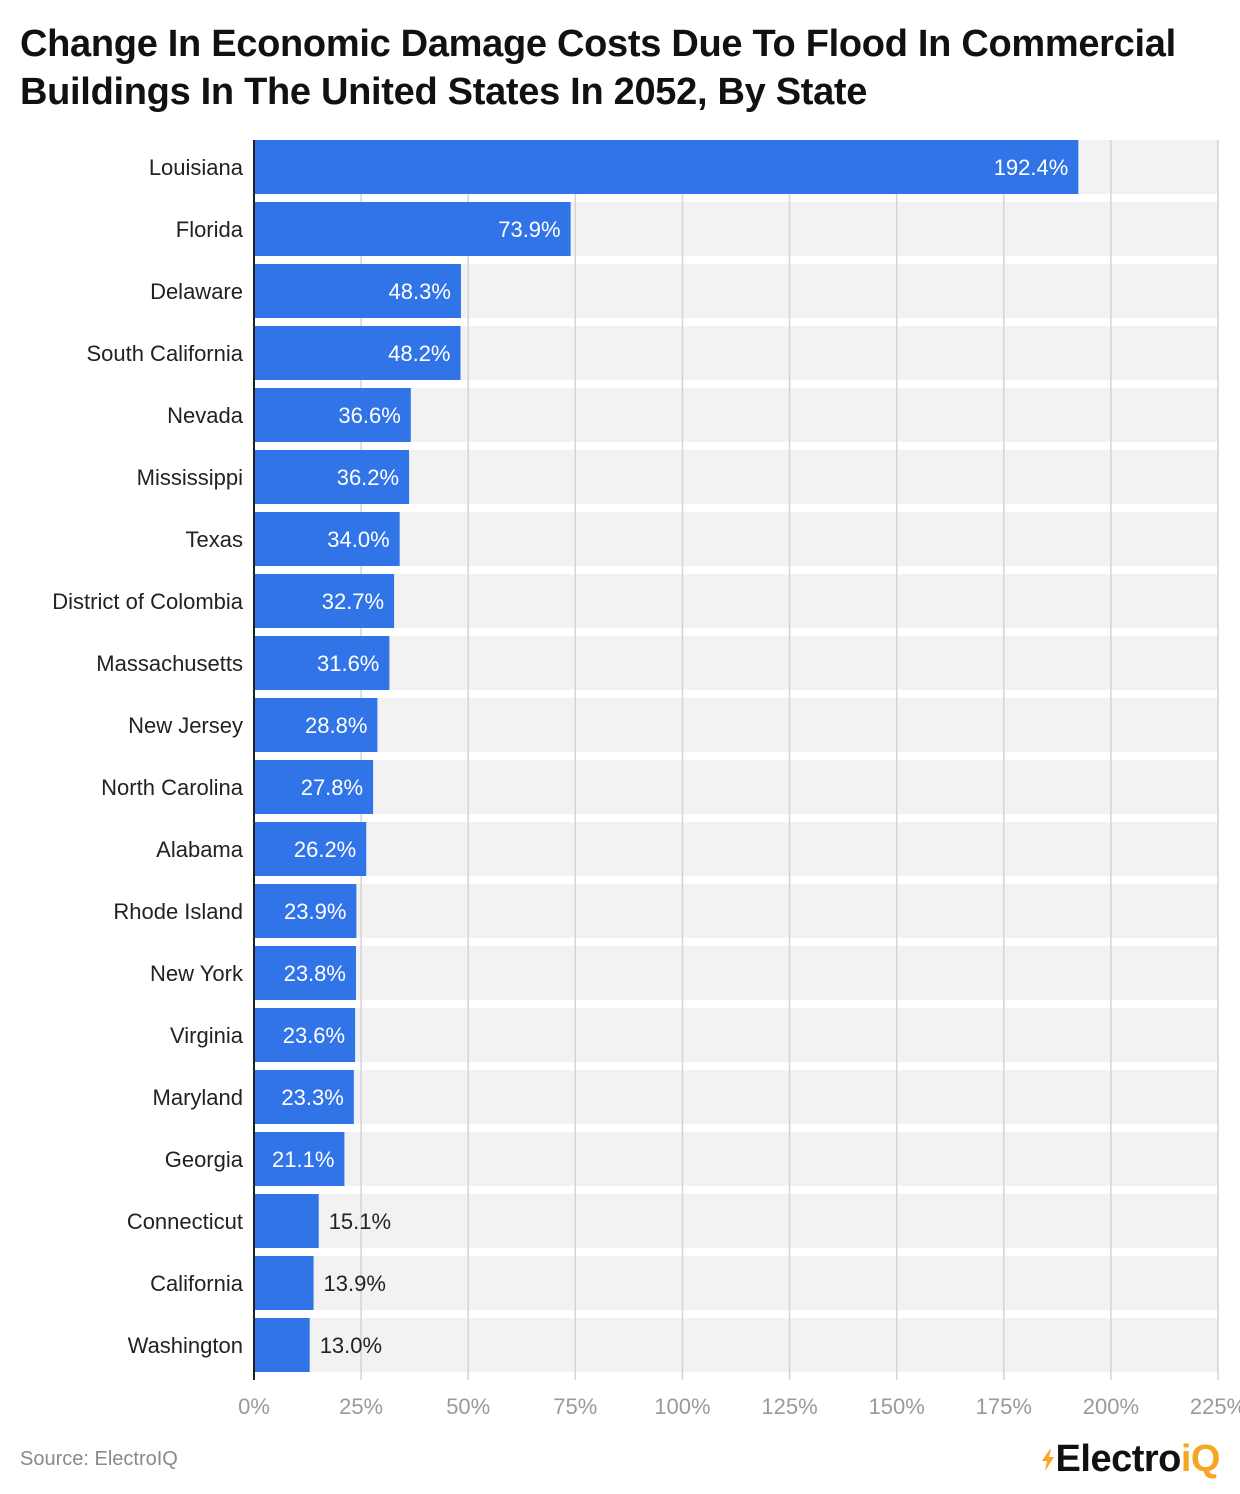 The height and width of the screenshot is (1494, 1240). Describe the element at coordinates (169, 663) in the screenshot. I see `category-label: Massachusetts` at that location.